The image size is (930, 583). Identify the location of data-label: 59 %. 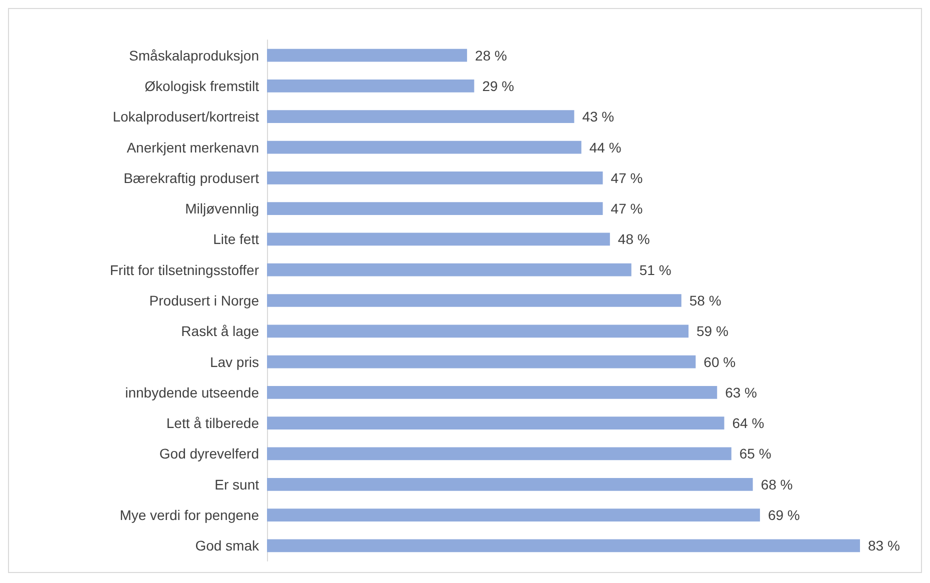
(712, 331).